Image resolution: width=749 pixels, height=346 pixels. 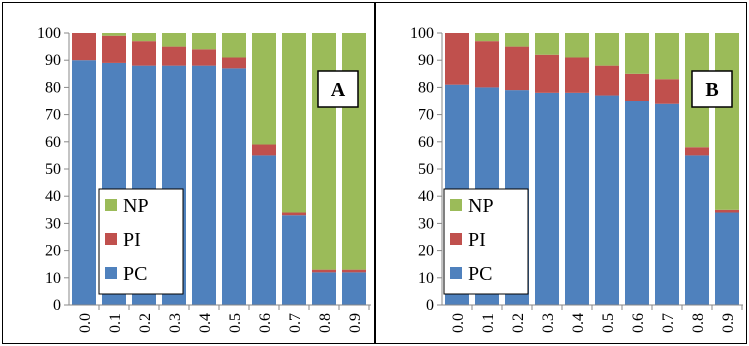 I want to click on x-tick-label: 0.0, so click(x=85, y=323).